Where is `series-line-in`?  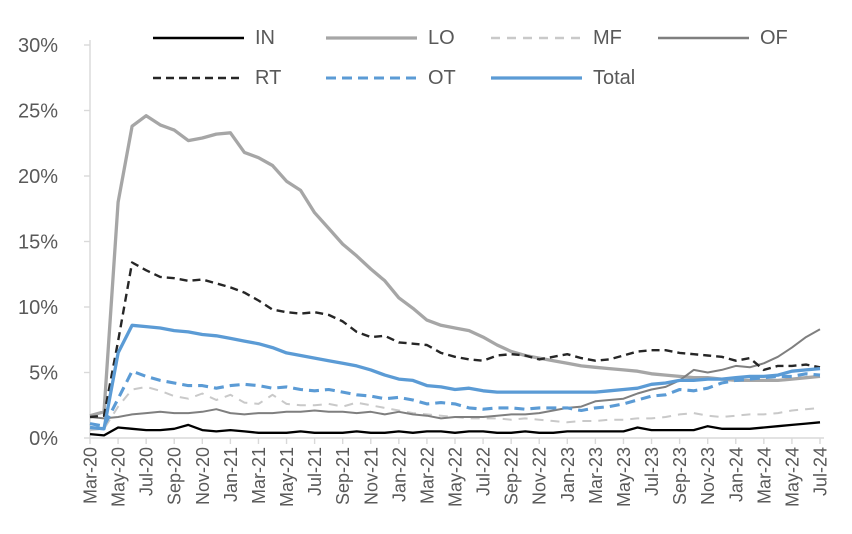
series-line-in is located at coordinates (455, 429).